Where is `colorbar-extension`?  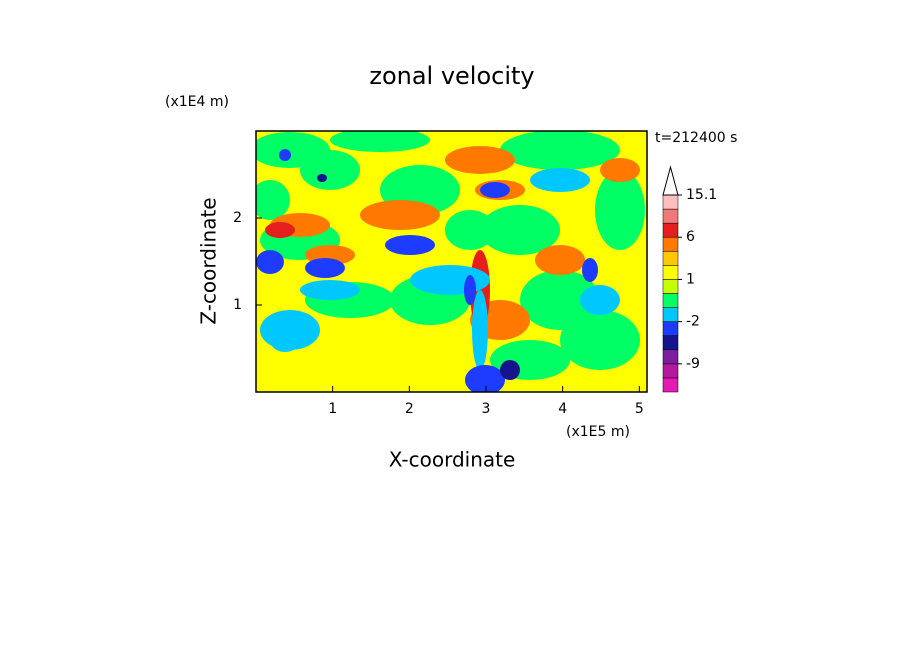 colorbar-extension is located at coordinates (670, 180).